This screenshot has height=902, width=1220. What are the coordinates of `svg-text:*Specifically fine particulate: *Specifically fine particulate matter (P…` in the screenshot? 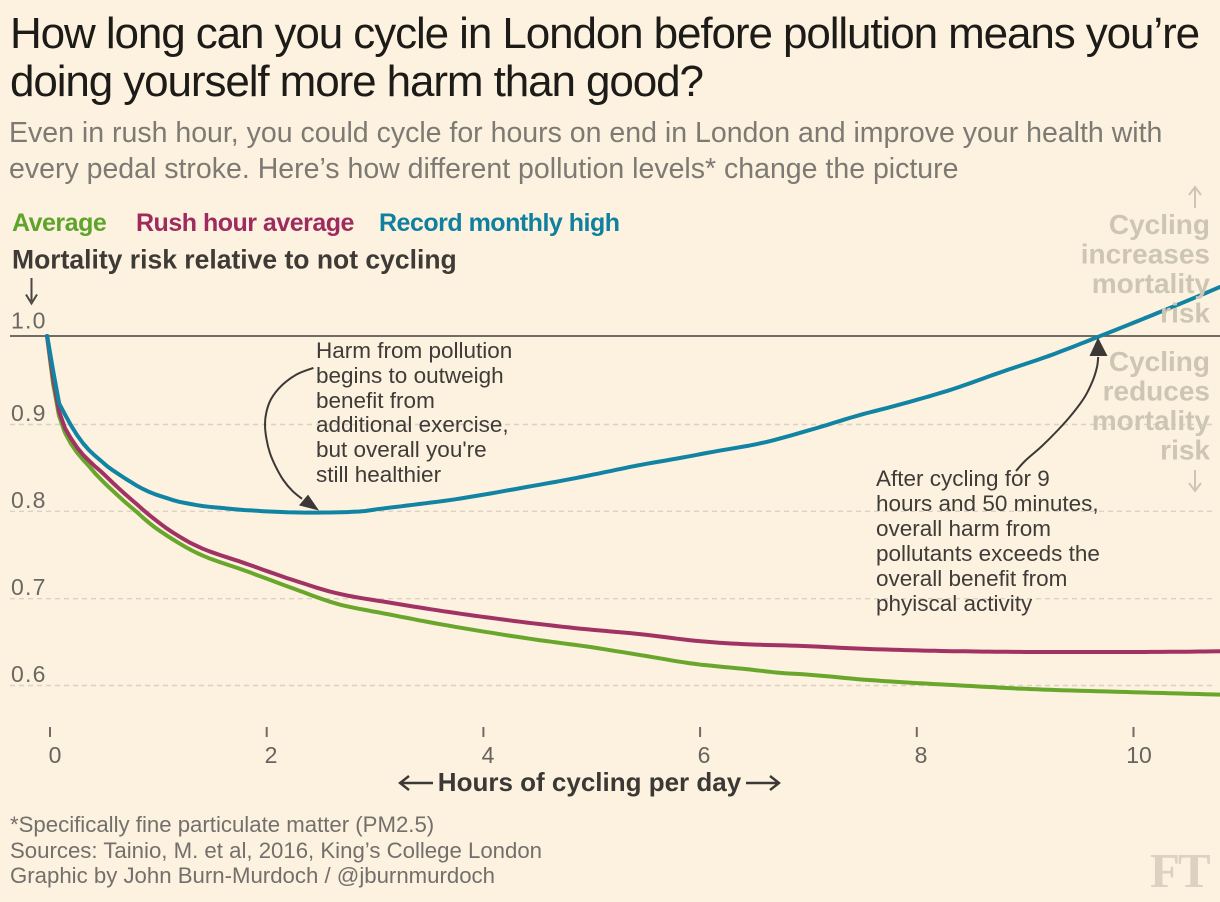 It's located at (222, 824).